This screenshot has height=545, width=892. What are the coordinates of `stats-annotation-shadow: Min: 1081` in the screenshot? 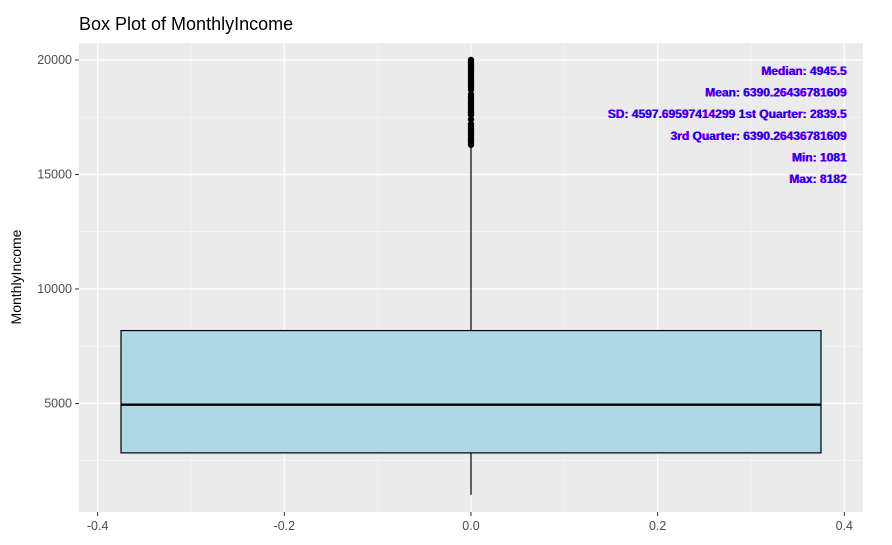 It's located at (819, 157).